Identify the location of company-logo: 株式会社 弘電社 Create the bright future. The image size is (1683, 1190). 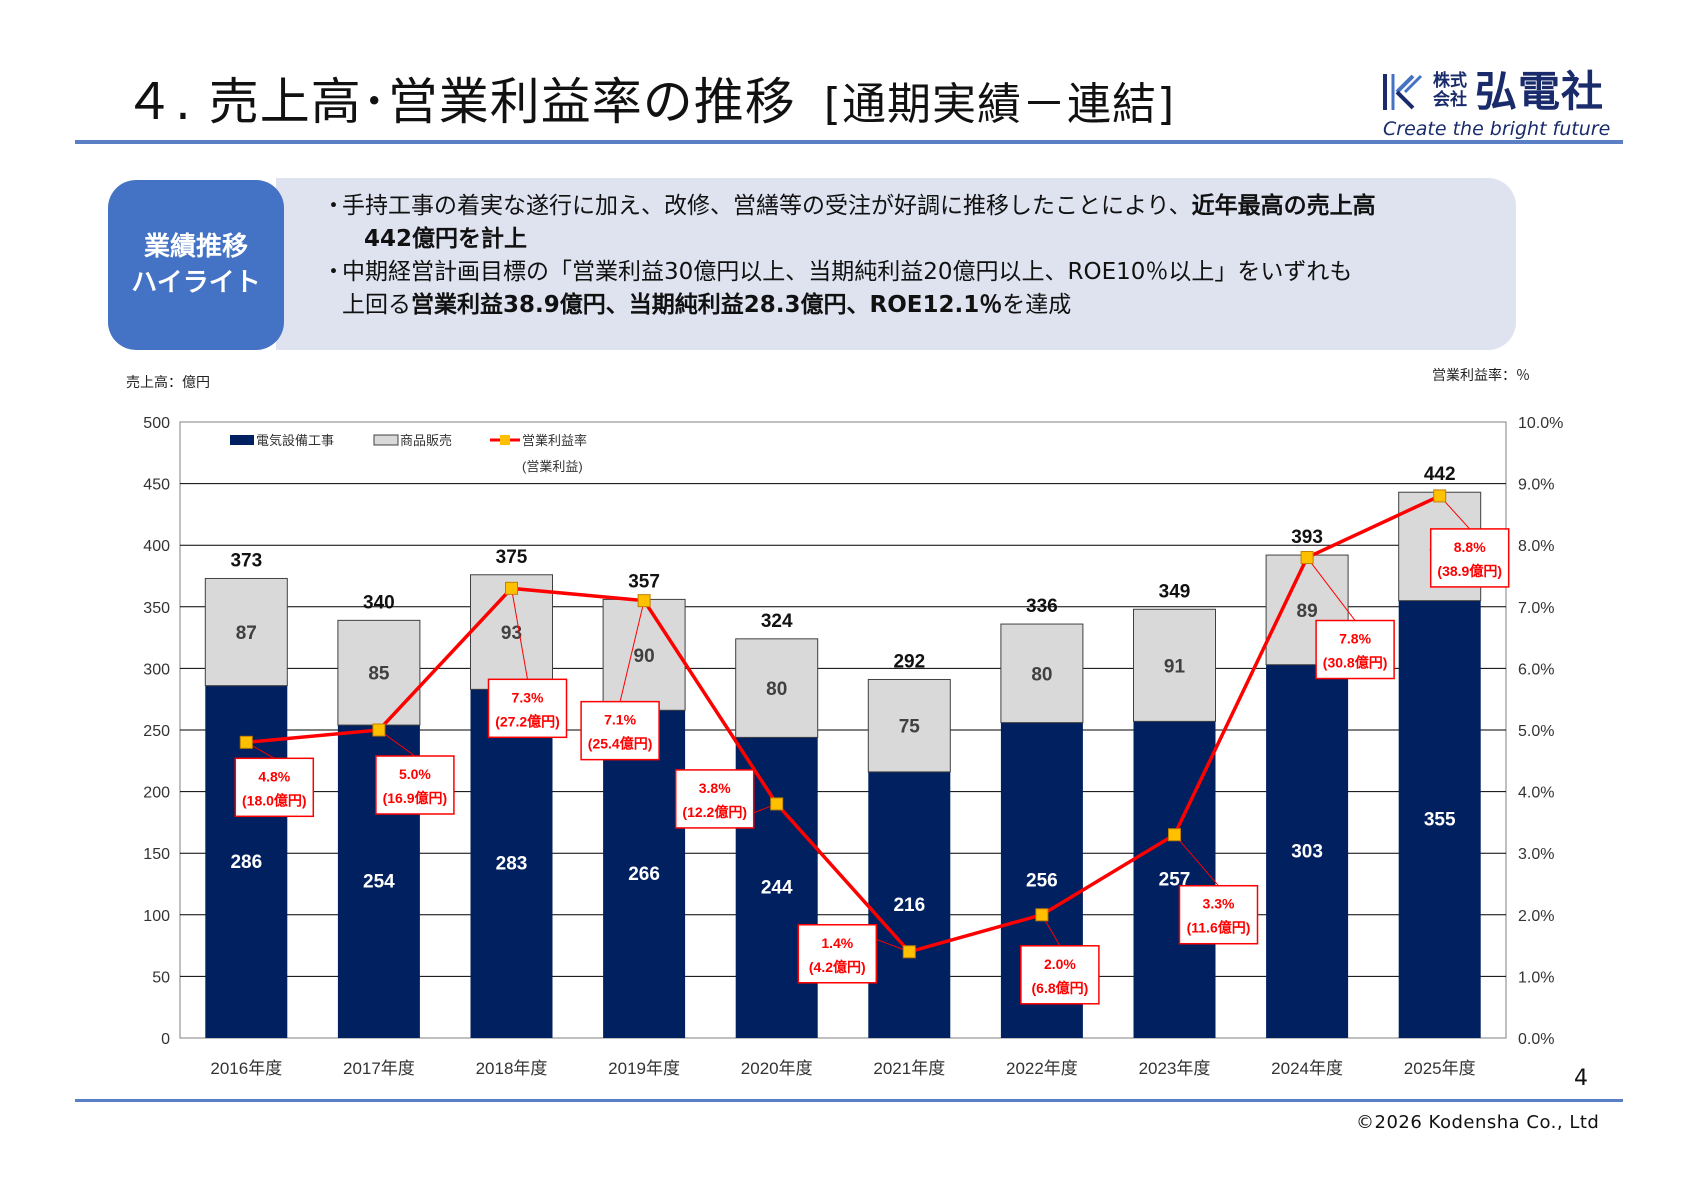
(1503, 104).